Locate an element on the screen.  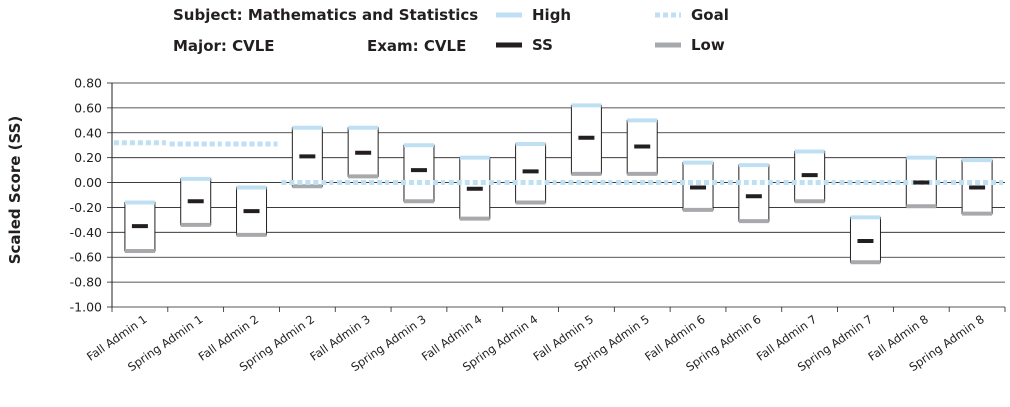
legend-label-high: High is located at coordinates (551, 15).